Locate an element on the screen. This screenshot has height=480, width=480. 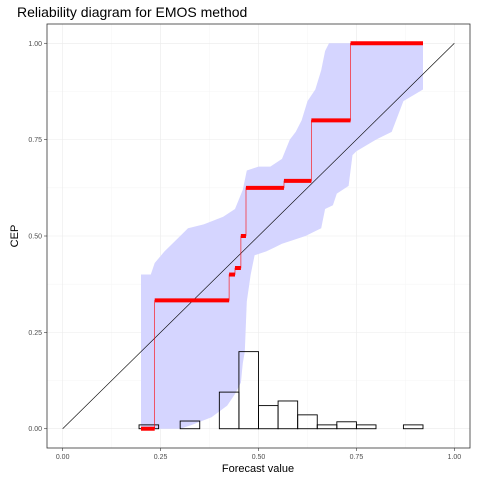
x-tick-label: 0.25 is located at coordinates (161, 457).